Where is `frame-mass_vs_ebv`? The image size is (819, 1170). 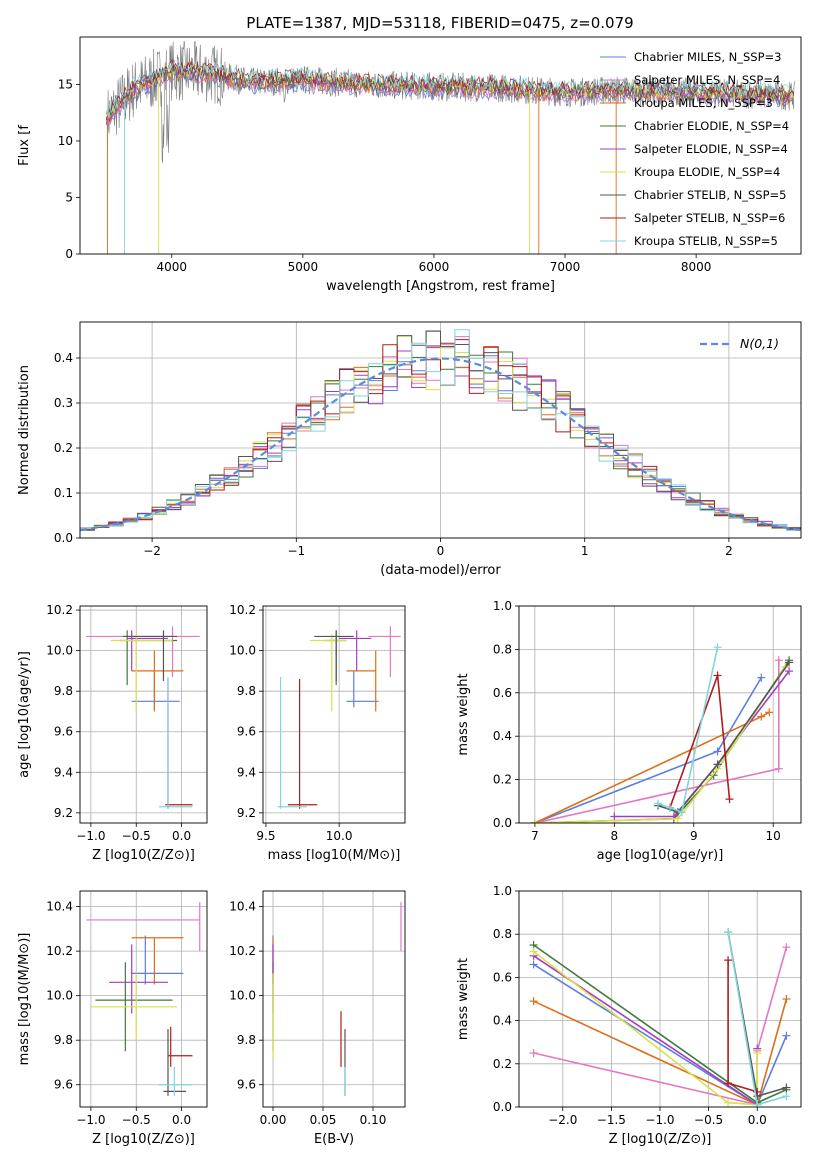
frame-mass_vs_ebv is located at coordinates (334, 999).